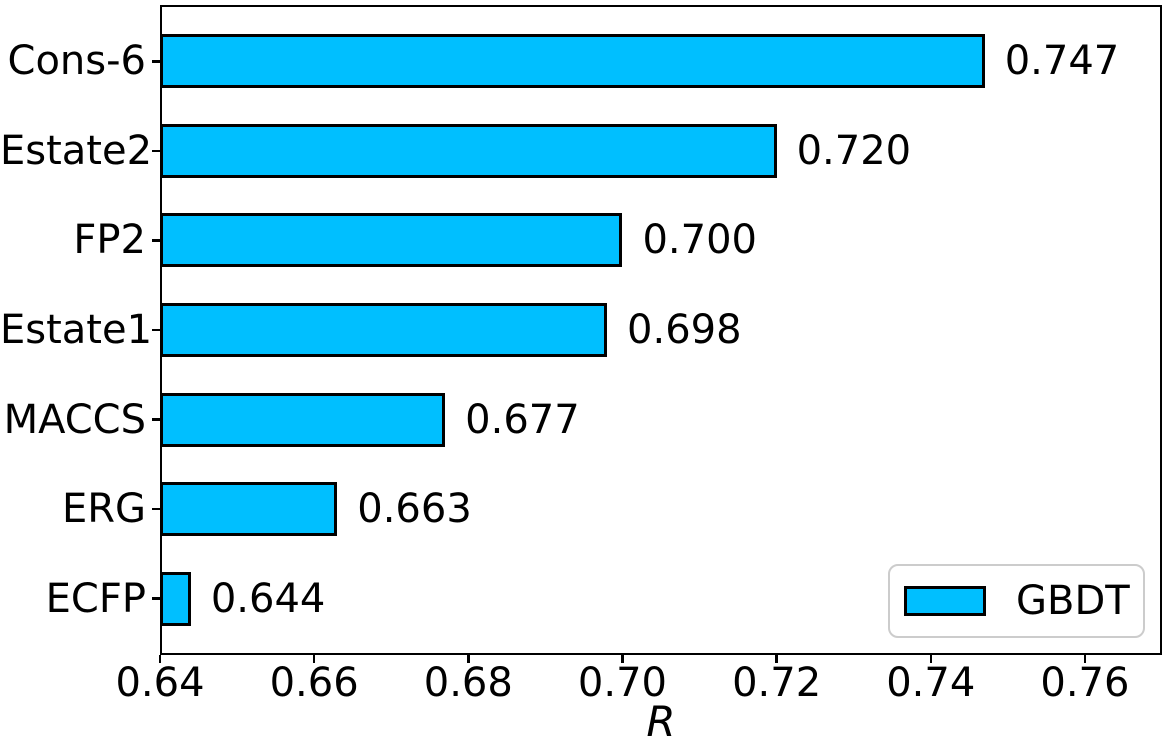 Image resolution: width=1176 pixels, height=748 pixels. Describe the element at coordinates (684, 330) in the screenshot. I see `bar-value-label: 0.698` at that location.